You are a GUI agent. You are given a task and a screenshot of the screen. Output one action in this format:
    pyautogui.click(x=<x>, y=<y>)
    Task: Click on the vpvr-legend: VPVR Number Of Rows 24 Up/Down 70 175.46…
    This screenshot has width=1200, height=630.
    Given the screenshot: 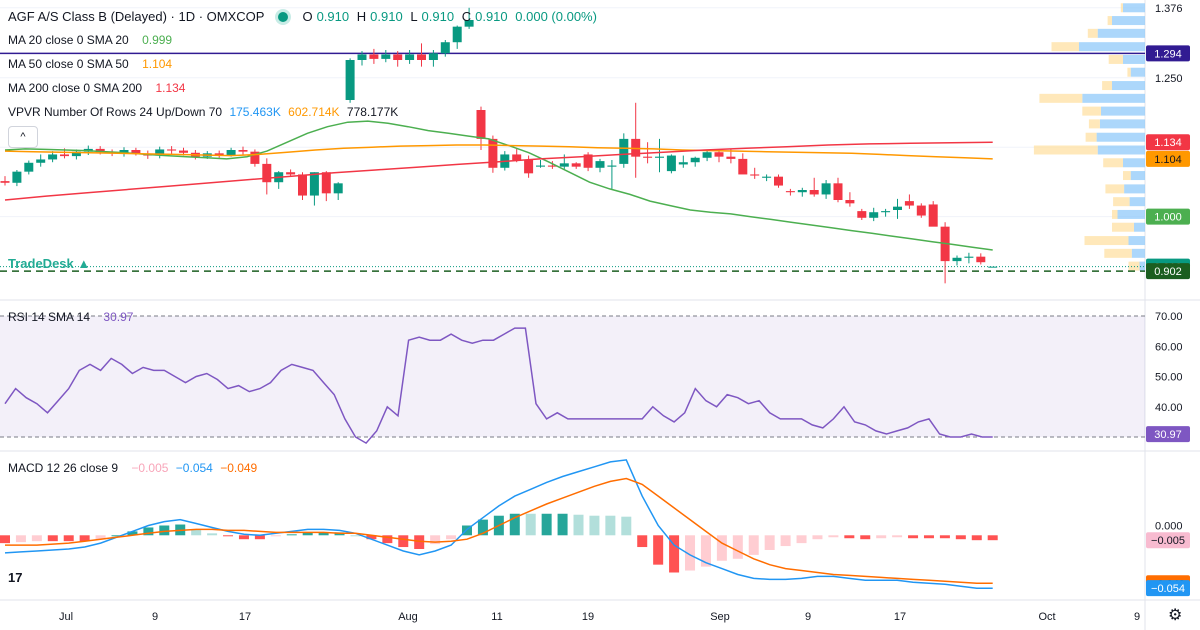 What is the action you would take?
    pyautogui.click(x=205, y=112)
    